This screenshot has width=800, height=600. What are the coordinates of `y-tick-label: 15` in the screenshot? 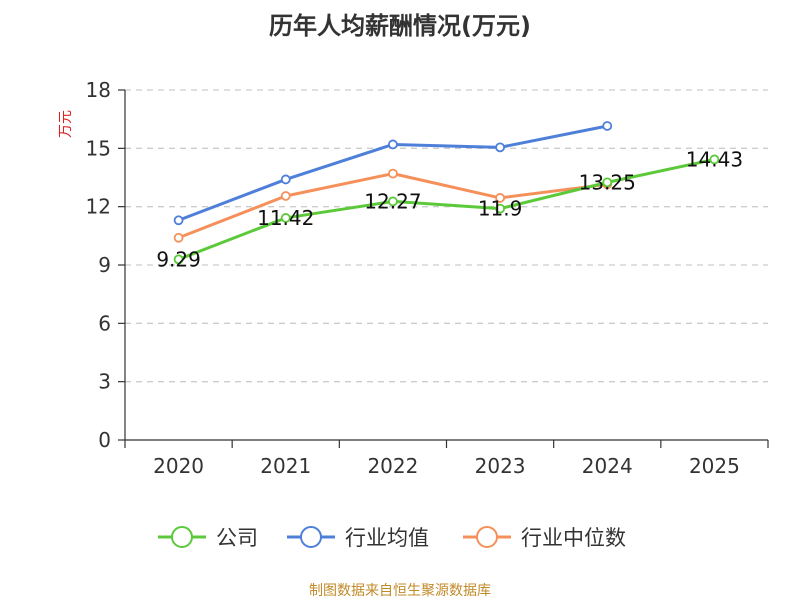 It's located at (98, 148).